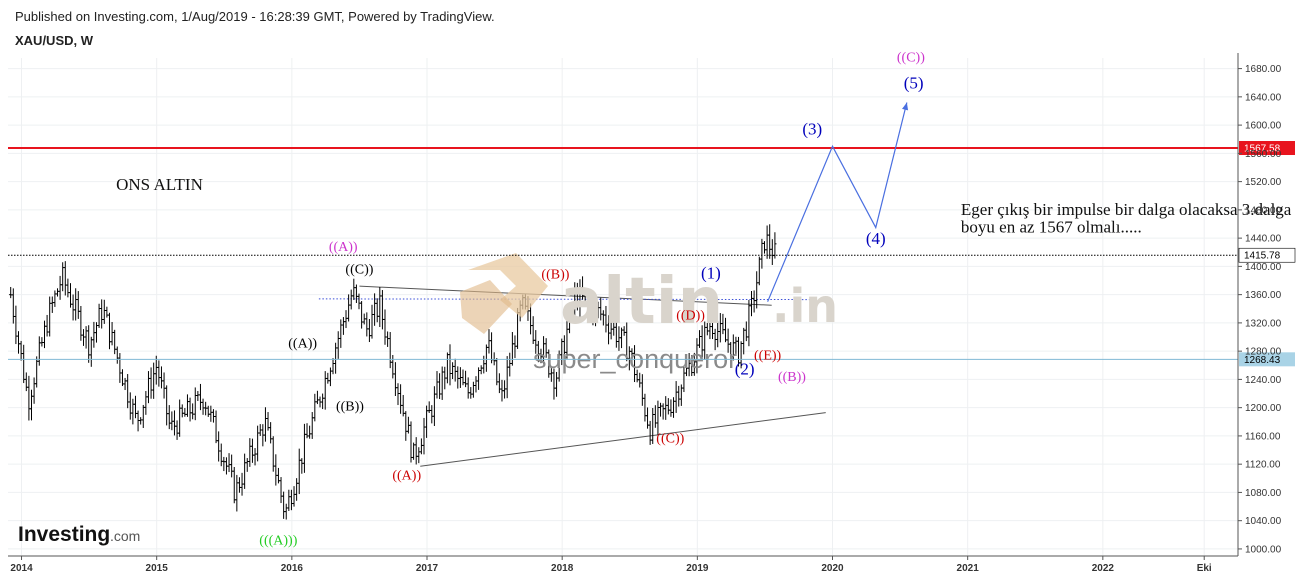  I want to click on y-tick-label: 1680.00, so click(1263, 69).